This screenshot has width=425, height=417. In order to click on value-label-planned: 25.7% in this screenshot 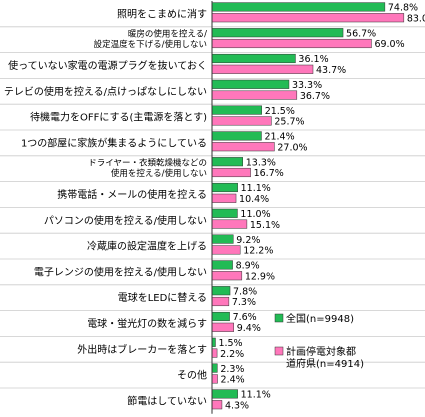, I will do `click(289, 122)`.